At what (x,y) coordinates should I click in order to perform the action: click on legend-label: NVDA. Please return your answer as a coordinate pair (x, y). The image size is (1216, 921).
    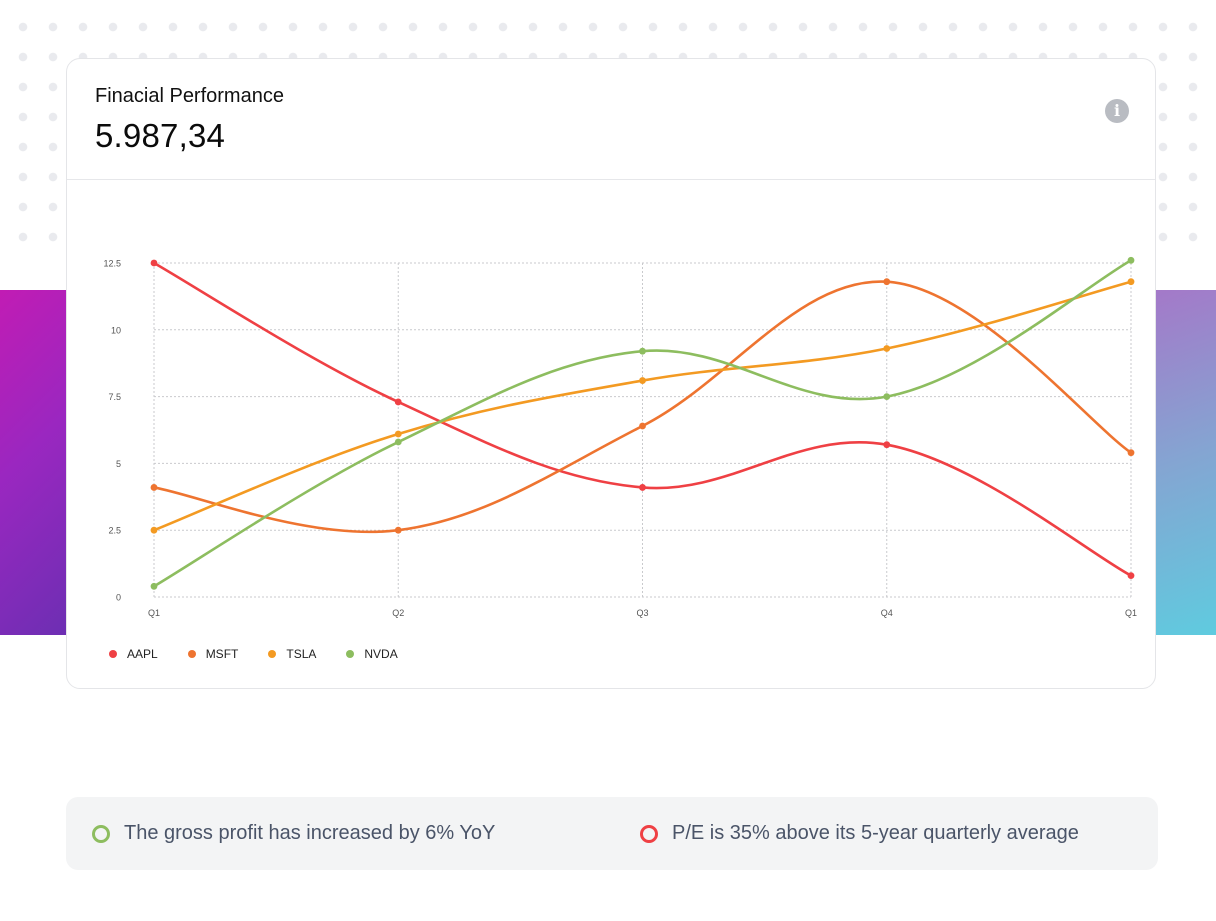
    Looking at the image, I should click on (381, 654).